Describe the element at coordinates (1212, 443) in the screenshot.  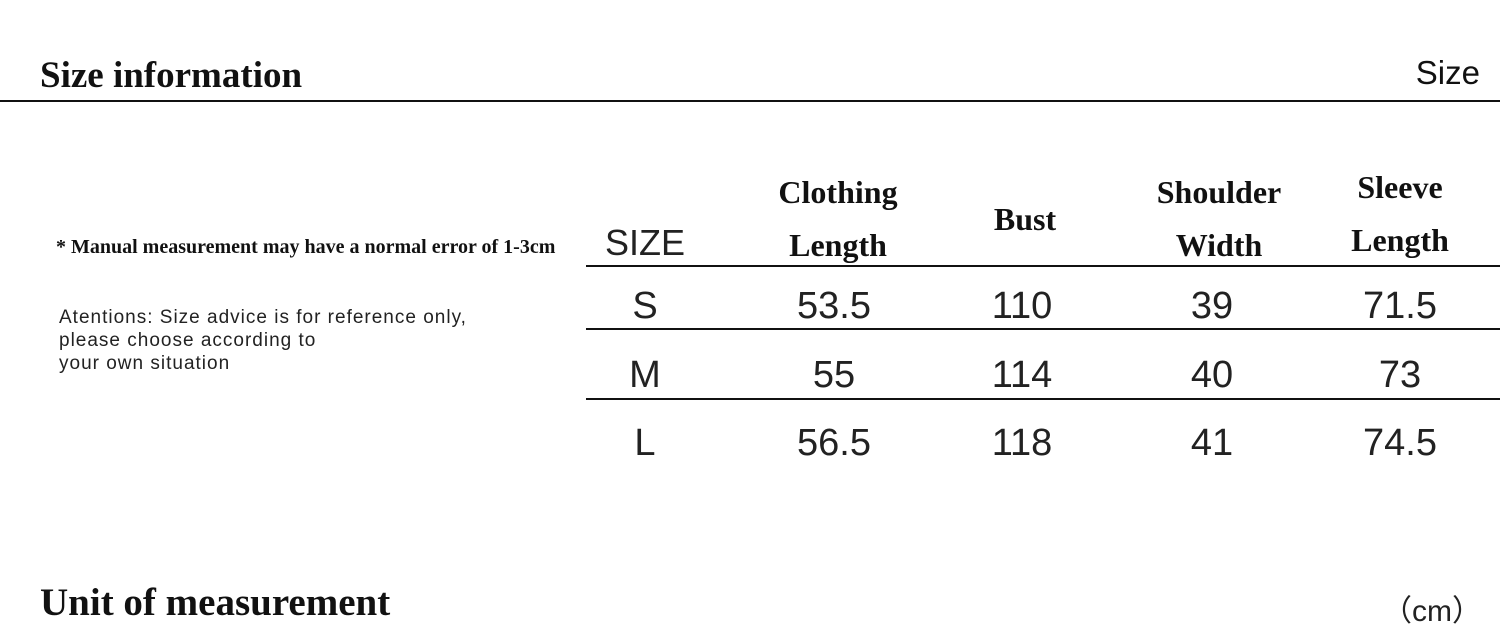
I see `value-cell: 41` at that location.